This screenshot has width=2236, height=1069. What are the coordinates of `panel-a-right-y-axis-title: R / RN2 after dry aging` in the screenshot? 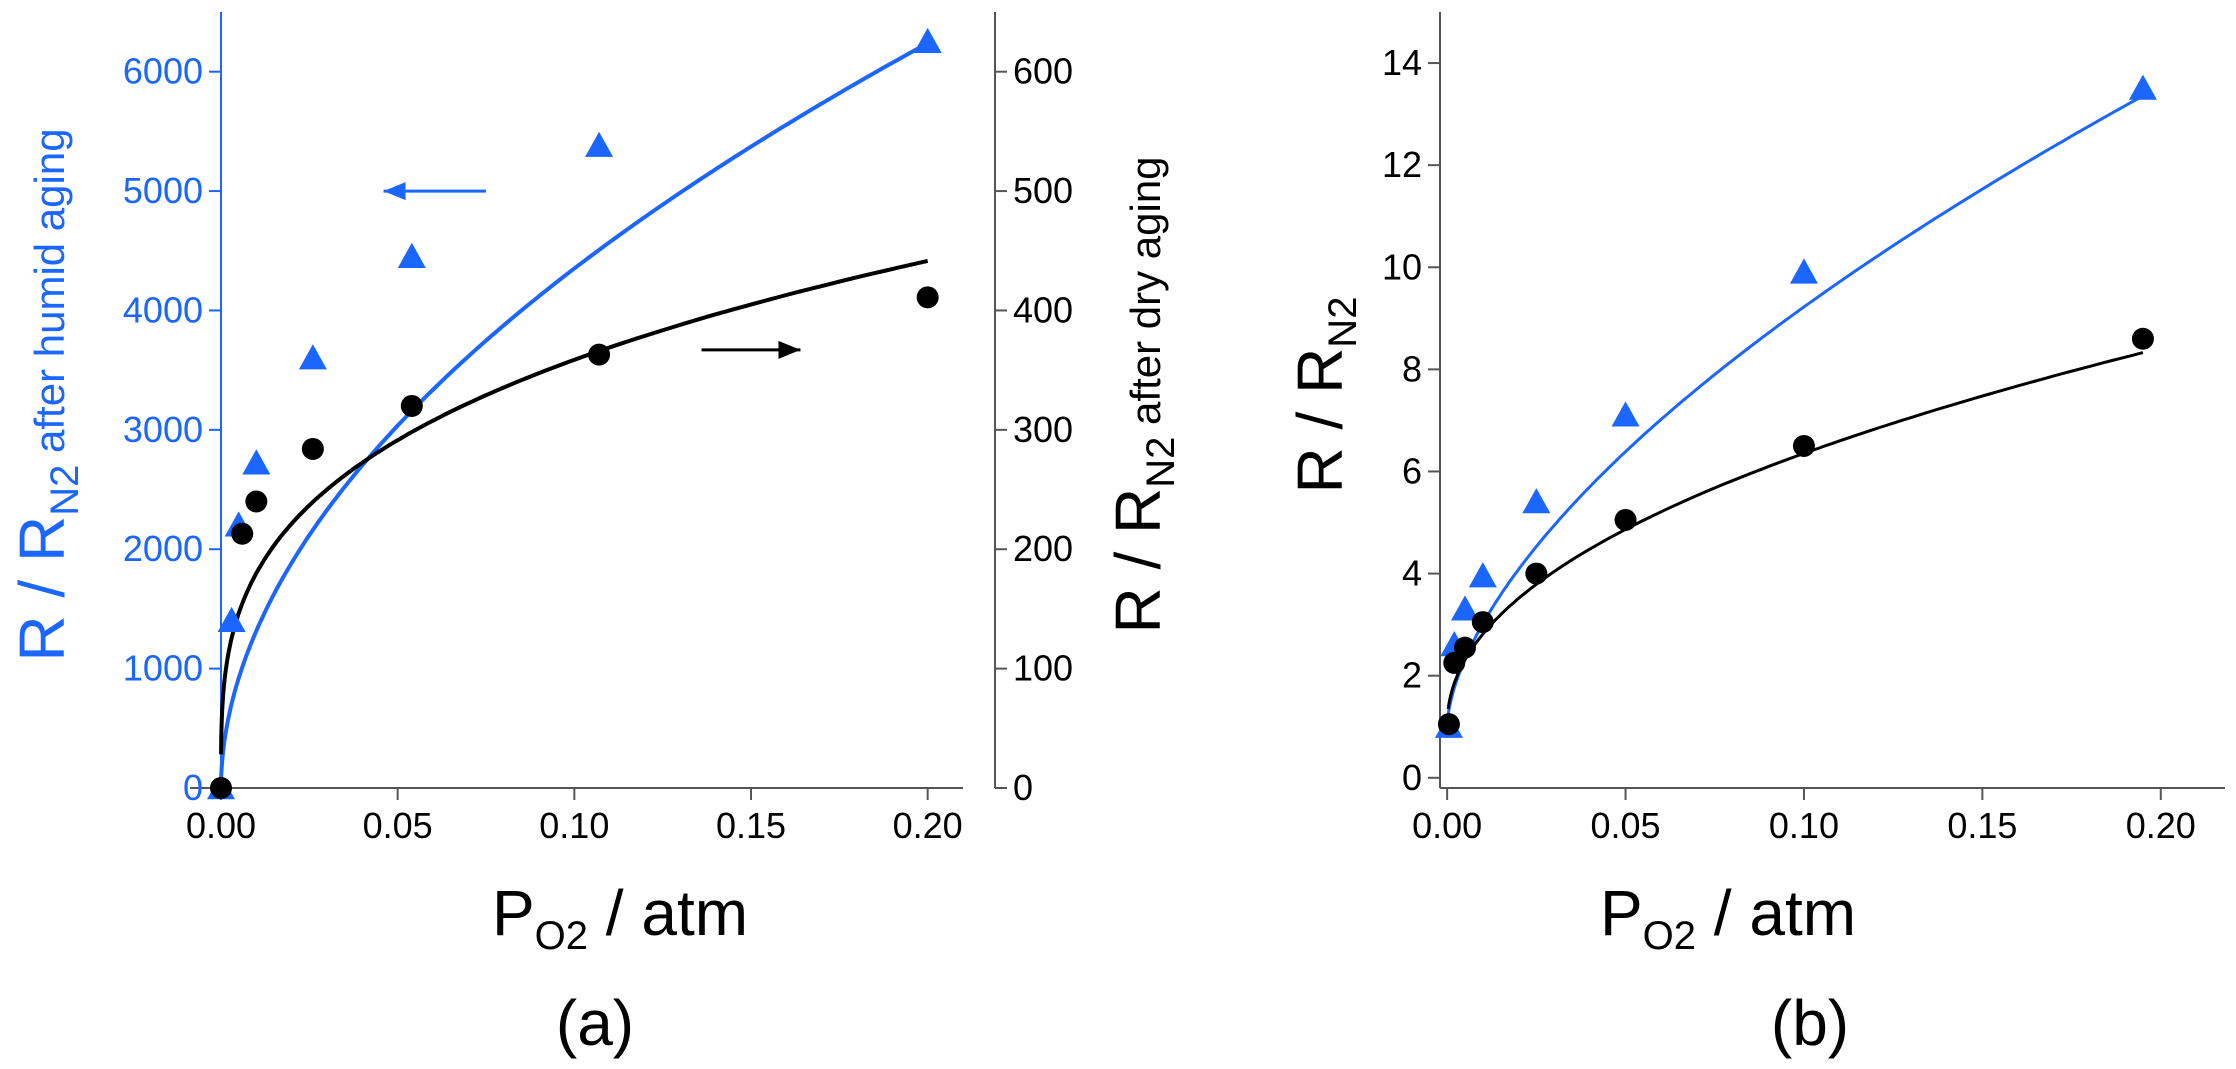 It's located at (1142, 394).